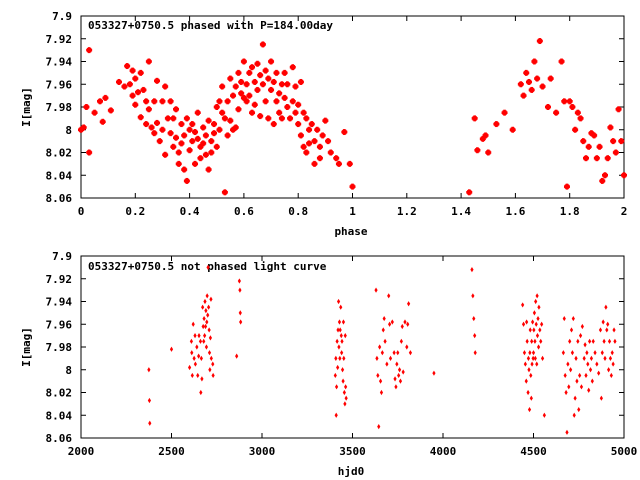 The image size is (640, 480). I want to click on y-tick-label: 8, so click(68, 370).